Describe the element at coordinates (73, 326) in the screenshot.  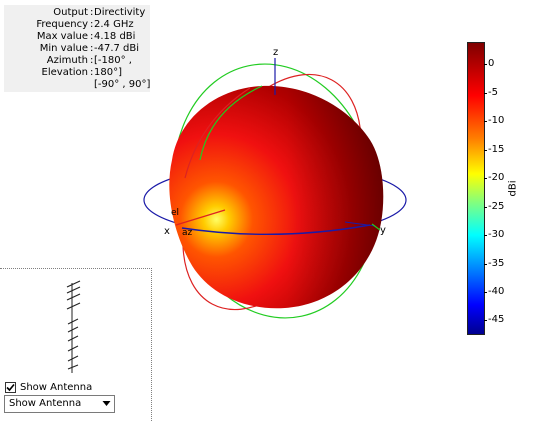
I see `antenna-preview-icon` at that location.